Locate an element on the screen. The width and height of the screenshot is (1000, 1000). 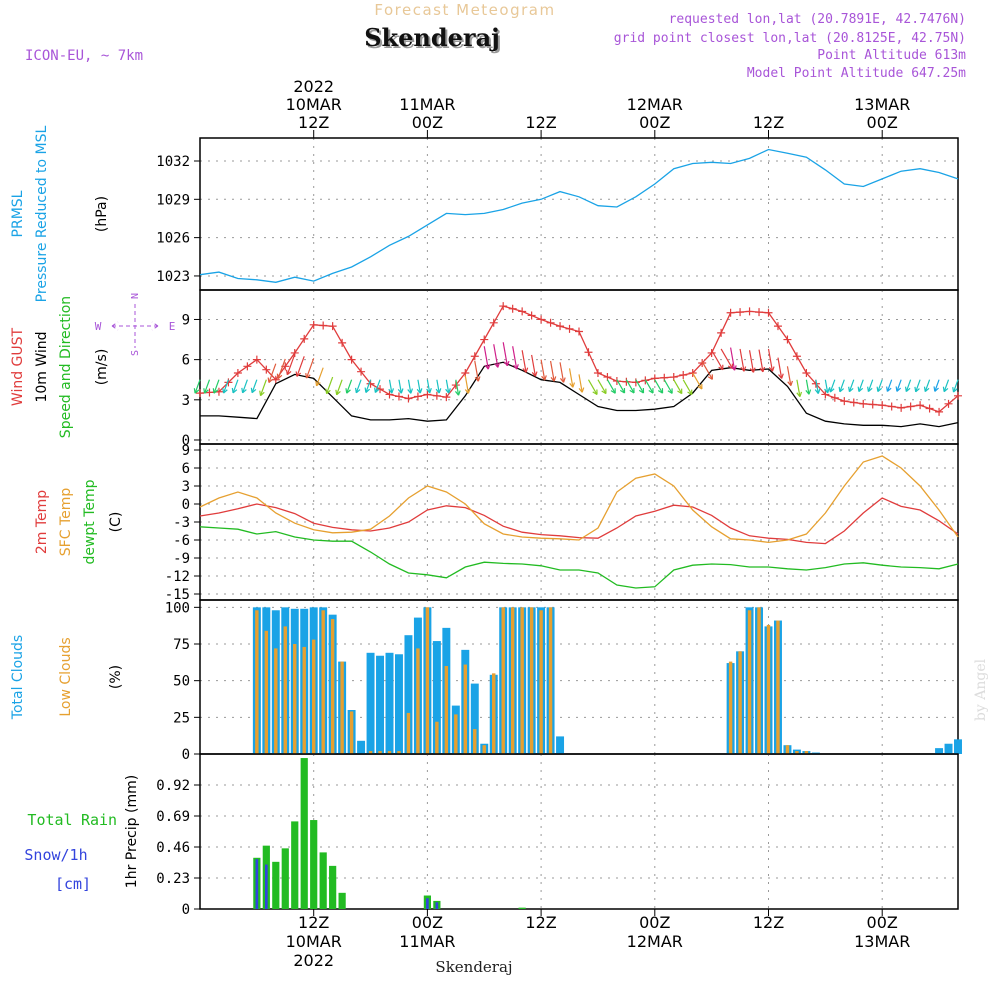
y-tick-label: 75 is located at coordinates (181, 645).